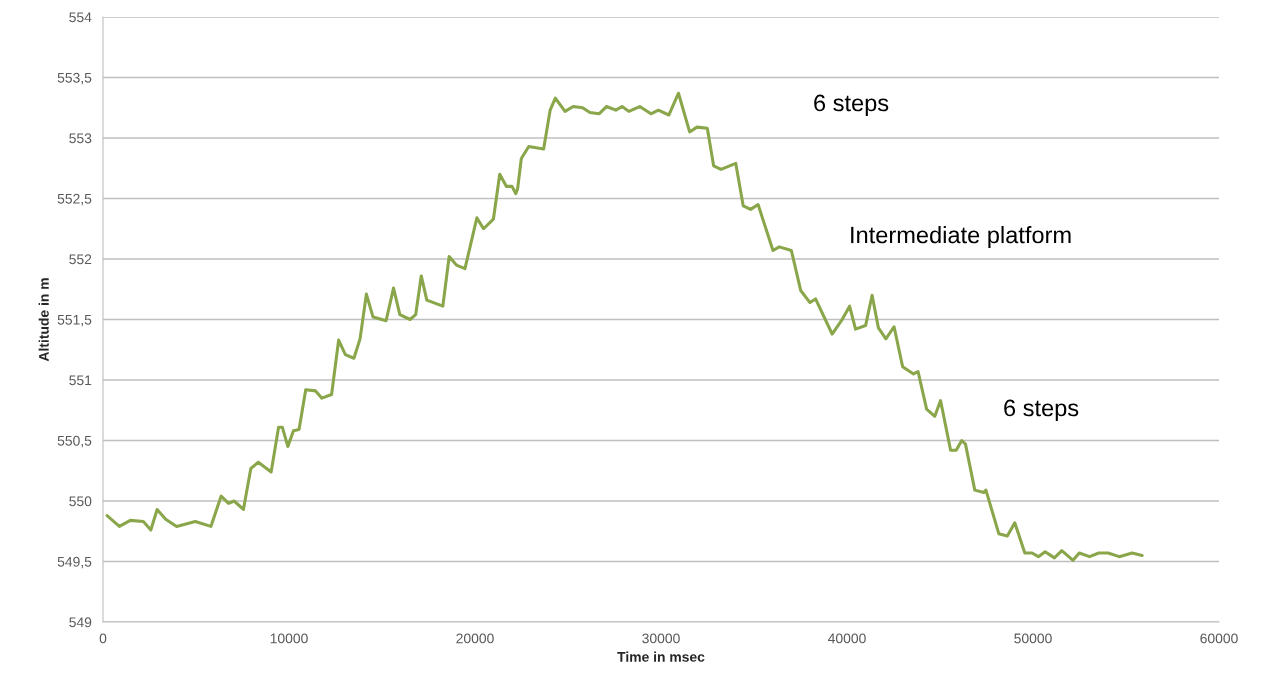 Image resolution: width=1263 pixels, height=684 pixels. I want to click on y-tick-label: 552, so click(80, 259).